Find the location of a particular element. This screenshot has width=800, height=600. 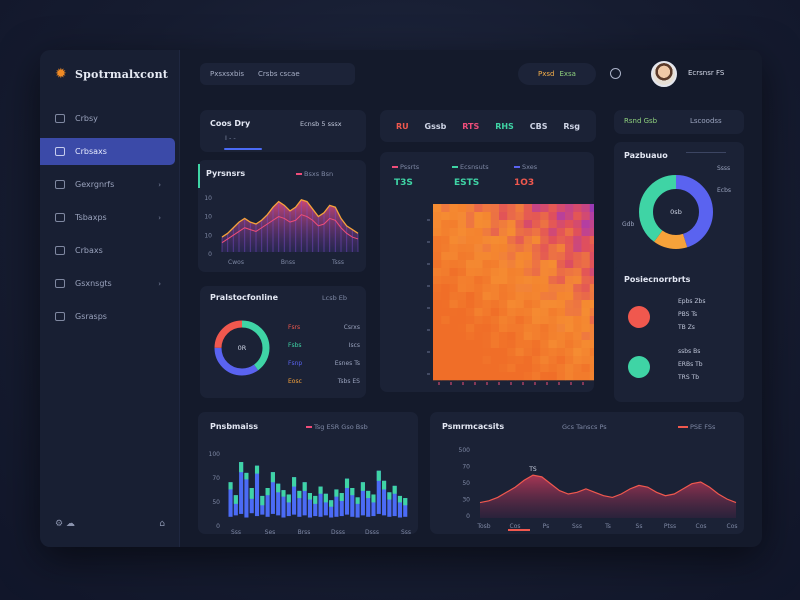

search-filter-b: Crsbs cscae is located at coordinates (278, 74).